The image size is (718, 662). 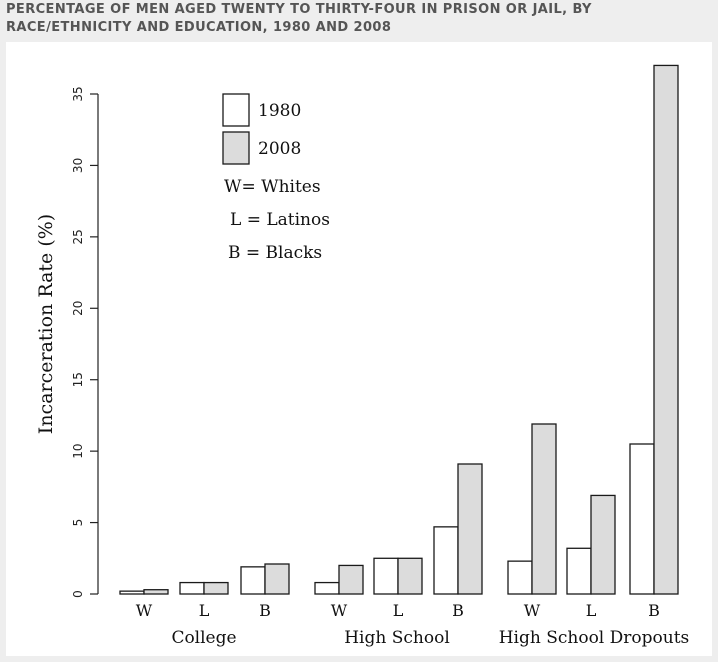 I want to click on y-axis: 0 5 10 15 20 25 30 35, so click(x=85, y=342).